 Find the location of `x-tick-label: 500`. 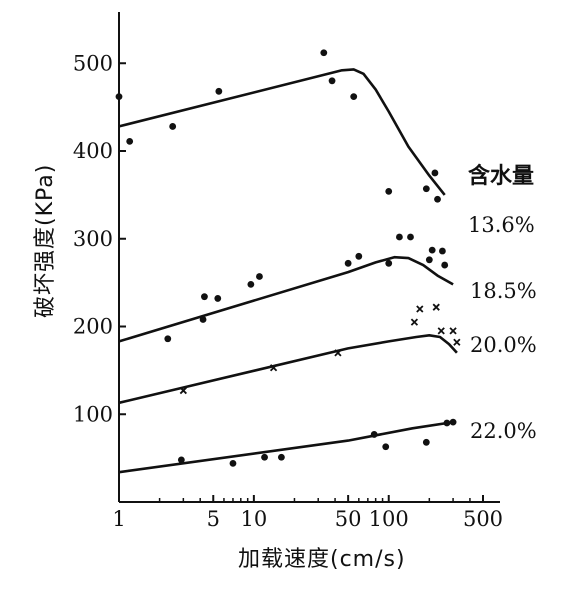

x-tick-label: 500 is located at coordinates (483, 519).